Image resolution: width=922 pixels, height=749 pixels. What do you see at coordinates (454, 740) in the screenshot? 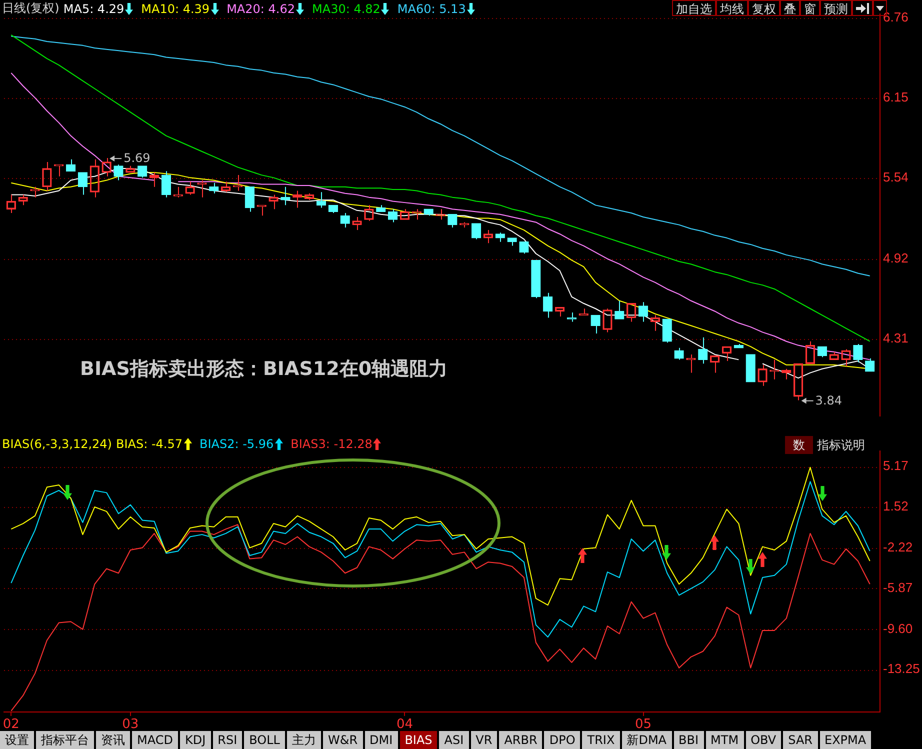
I see `text: ASI` at bounding box center [454, 740].